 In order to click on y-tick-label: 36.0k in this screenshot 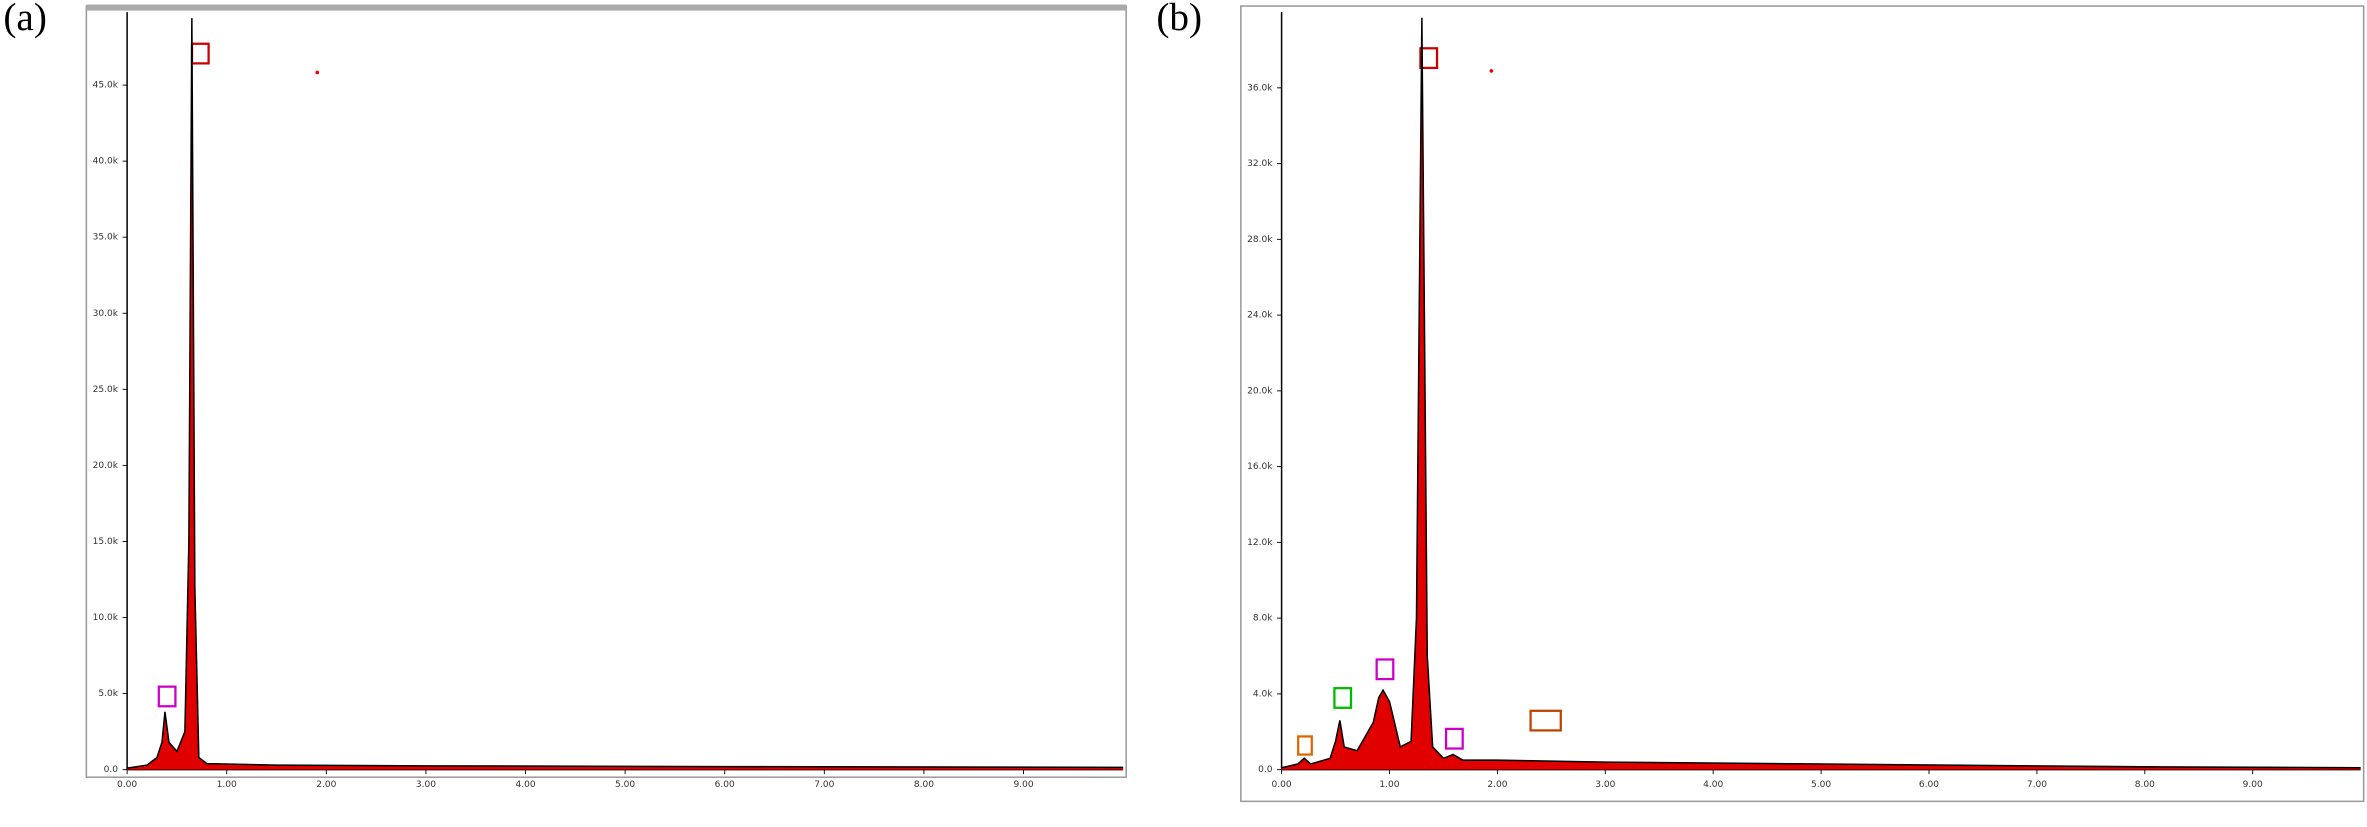, I will do `click(1260, 88)`.